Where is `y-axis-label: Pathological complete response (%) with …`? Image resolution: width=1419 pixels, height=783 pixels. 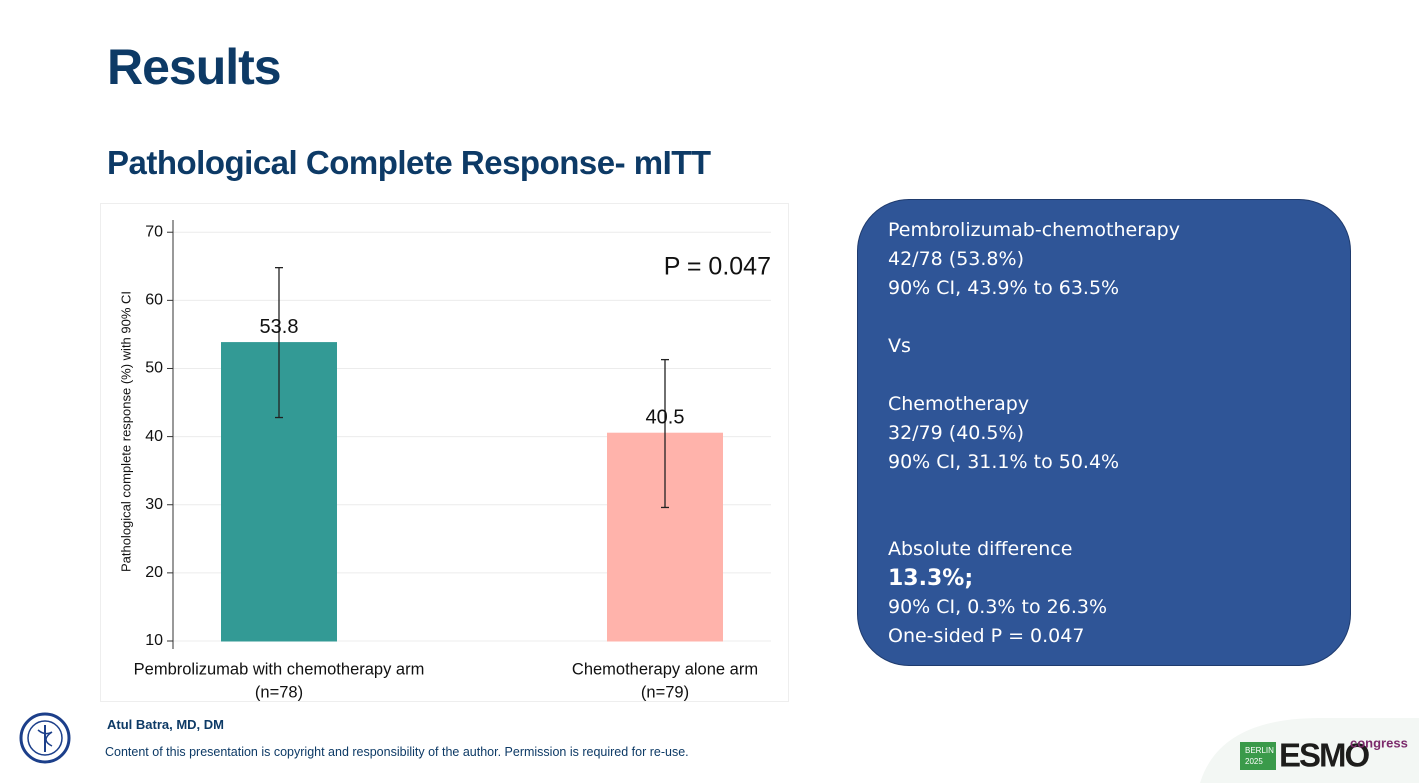 y-axis-label: Pathological complete response (%) with … is located at coordinates (125, 431).